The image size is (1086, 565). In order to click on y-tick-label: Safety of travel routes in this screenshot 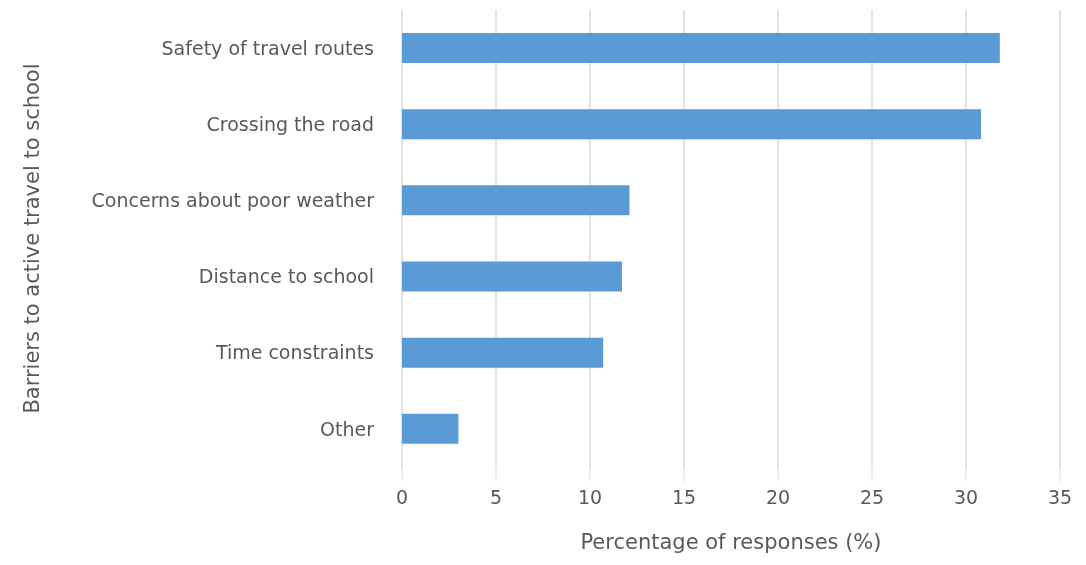, I will do `click(267, 47)`.